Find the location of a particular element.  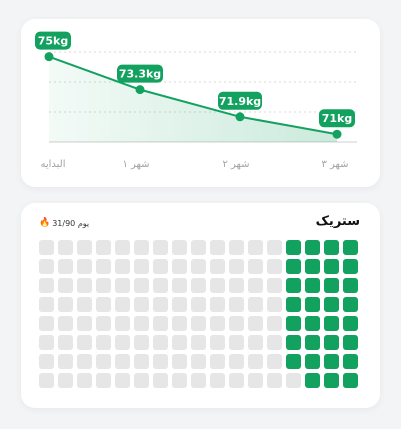

data-label: 71.9kg is located at coordinates (240, 101).